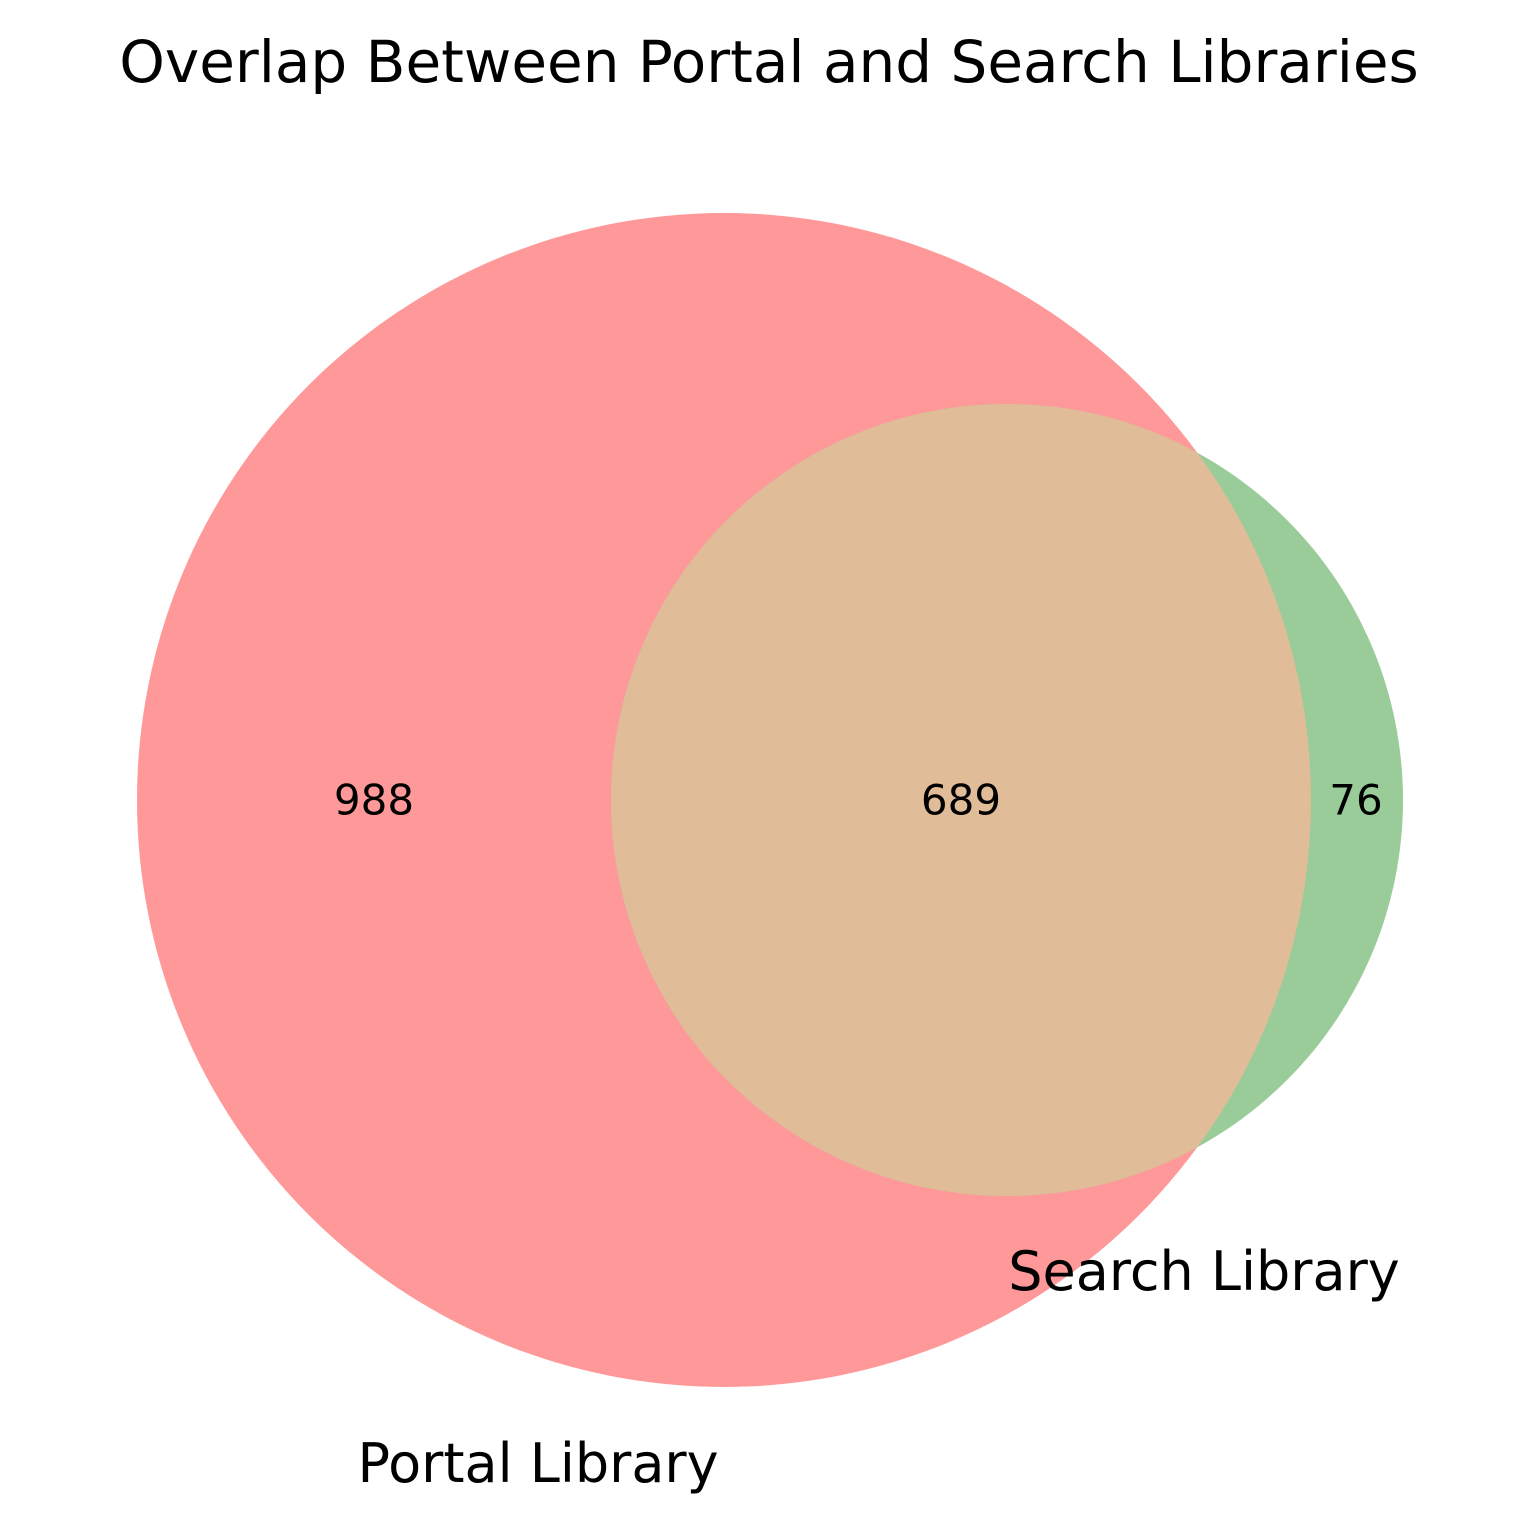 The width and height of the screenshot is (1539, 1524). Describe the element at coordinates (537, 1463) in the screenshot. I see `portal-library-label: Portal Library` at that location.